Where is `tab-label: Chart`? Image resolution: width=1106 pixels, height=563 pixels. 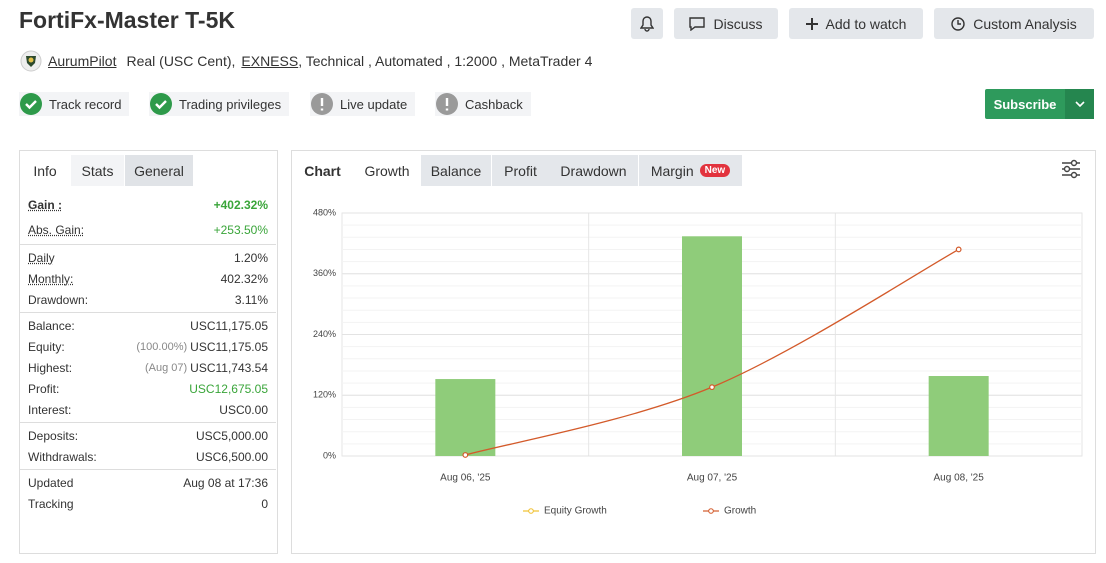 tab-label: Chart is located at coordinates (322, 170).